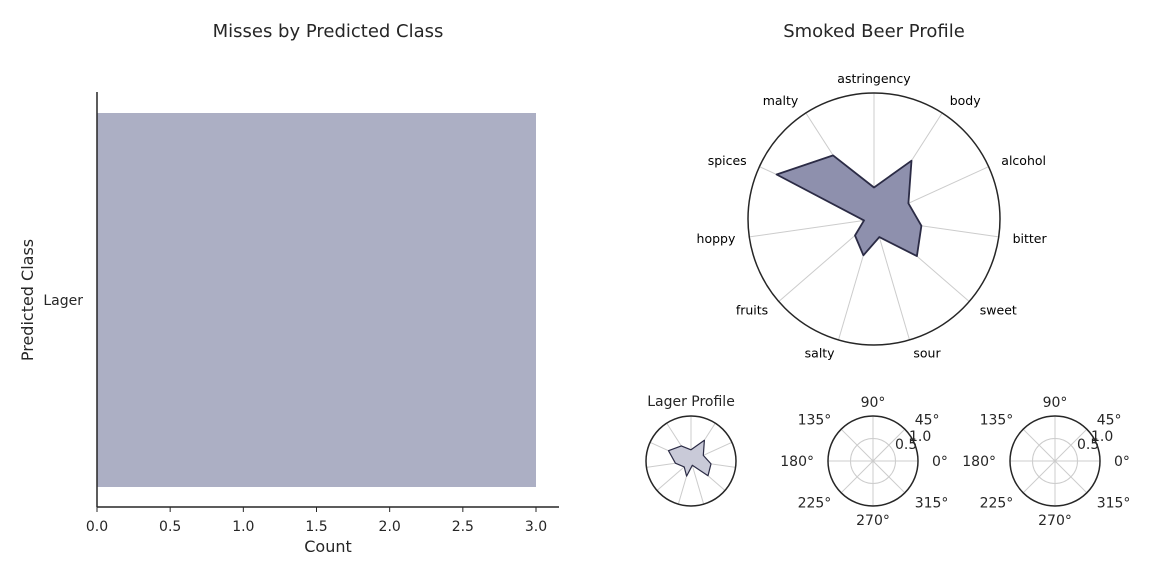 The image size is (1152, 576). I want to click on lager-radar-title: Lager Profile, so click(691, 402).